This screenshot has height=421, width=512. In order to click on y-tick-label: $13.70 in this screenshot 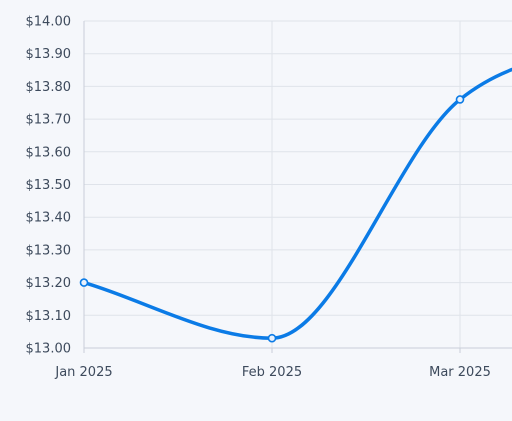, I will do `click(49, 120)`.